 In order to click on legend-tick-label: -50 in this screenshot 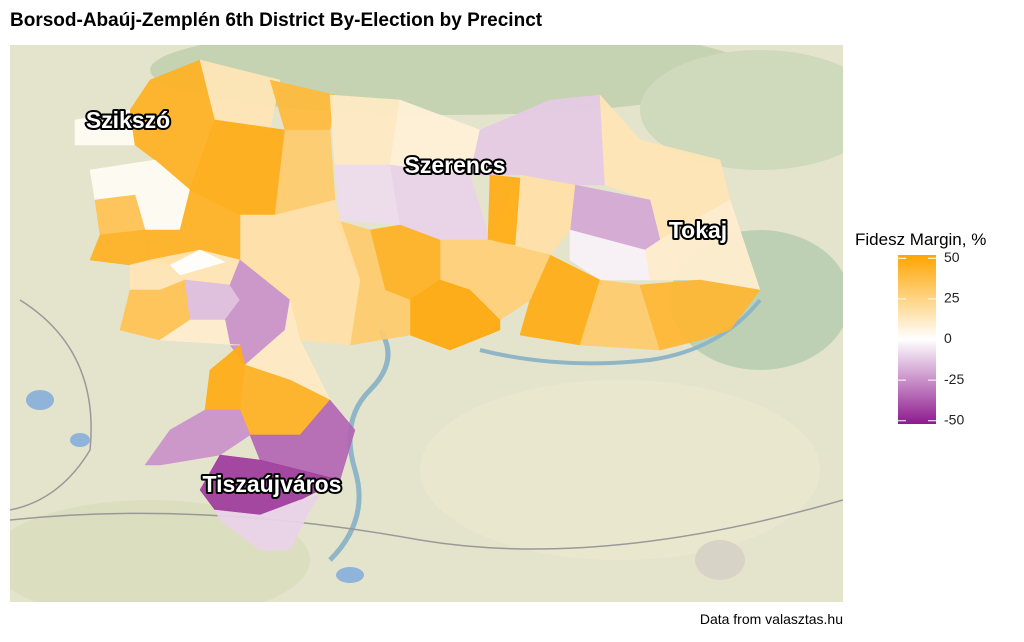, I will do `click(954, 419)`.